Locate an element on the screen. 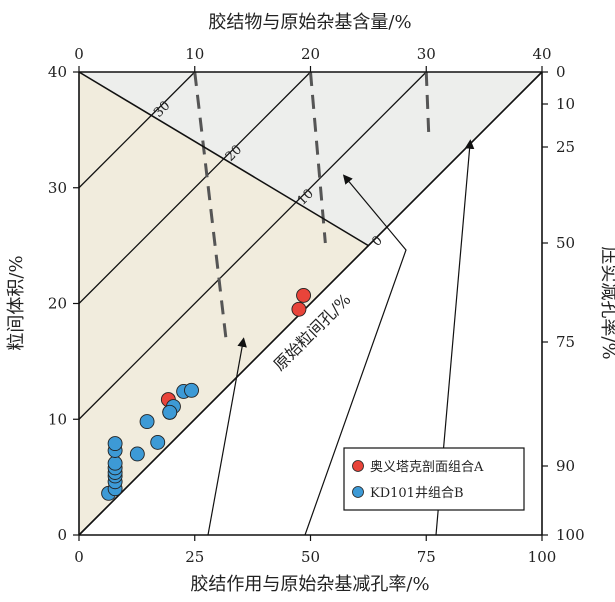 The width and height of the screenshot is (615, 602). top-tick-label: 10 is located at coordinates (194, 54).